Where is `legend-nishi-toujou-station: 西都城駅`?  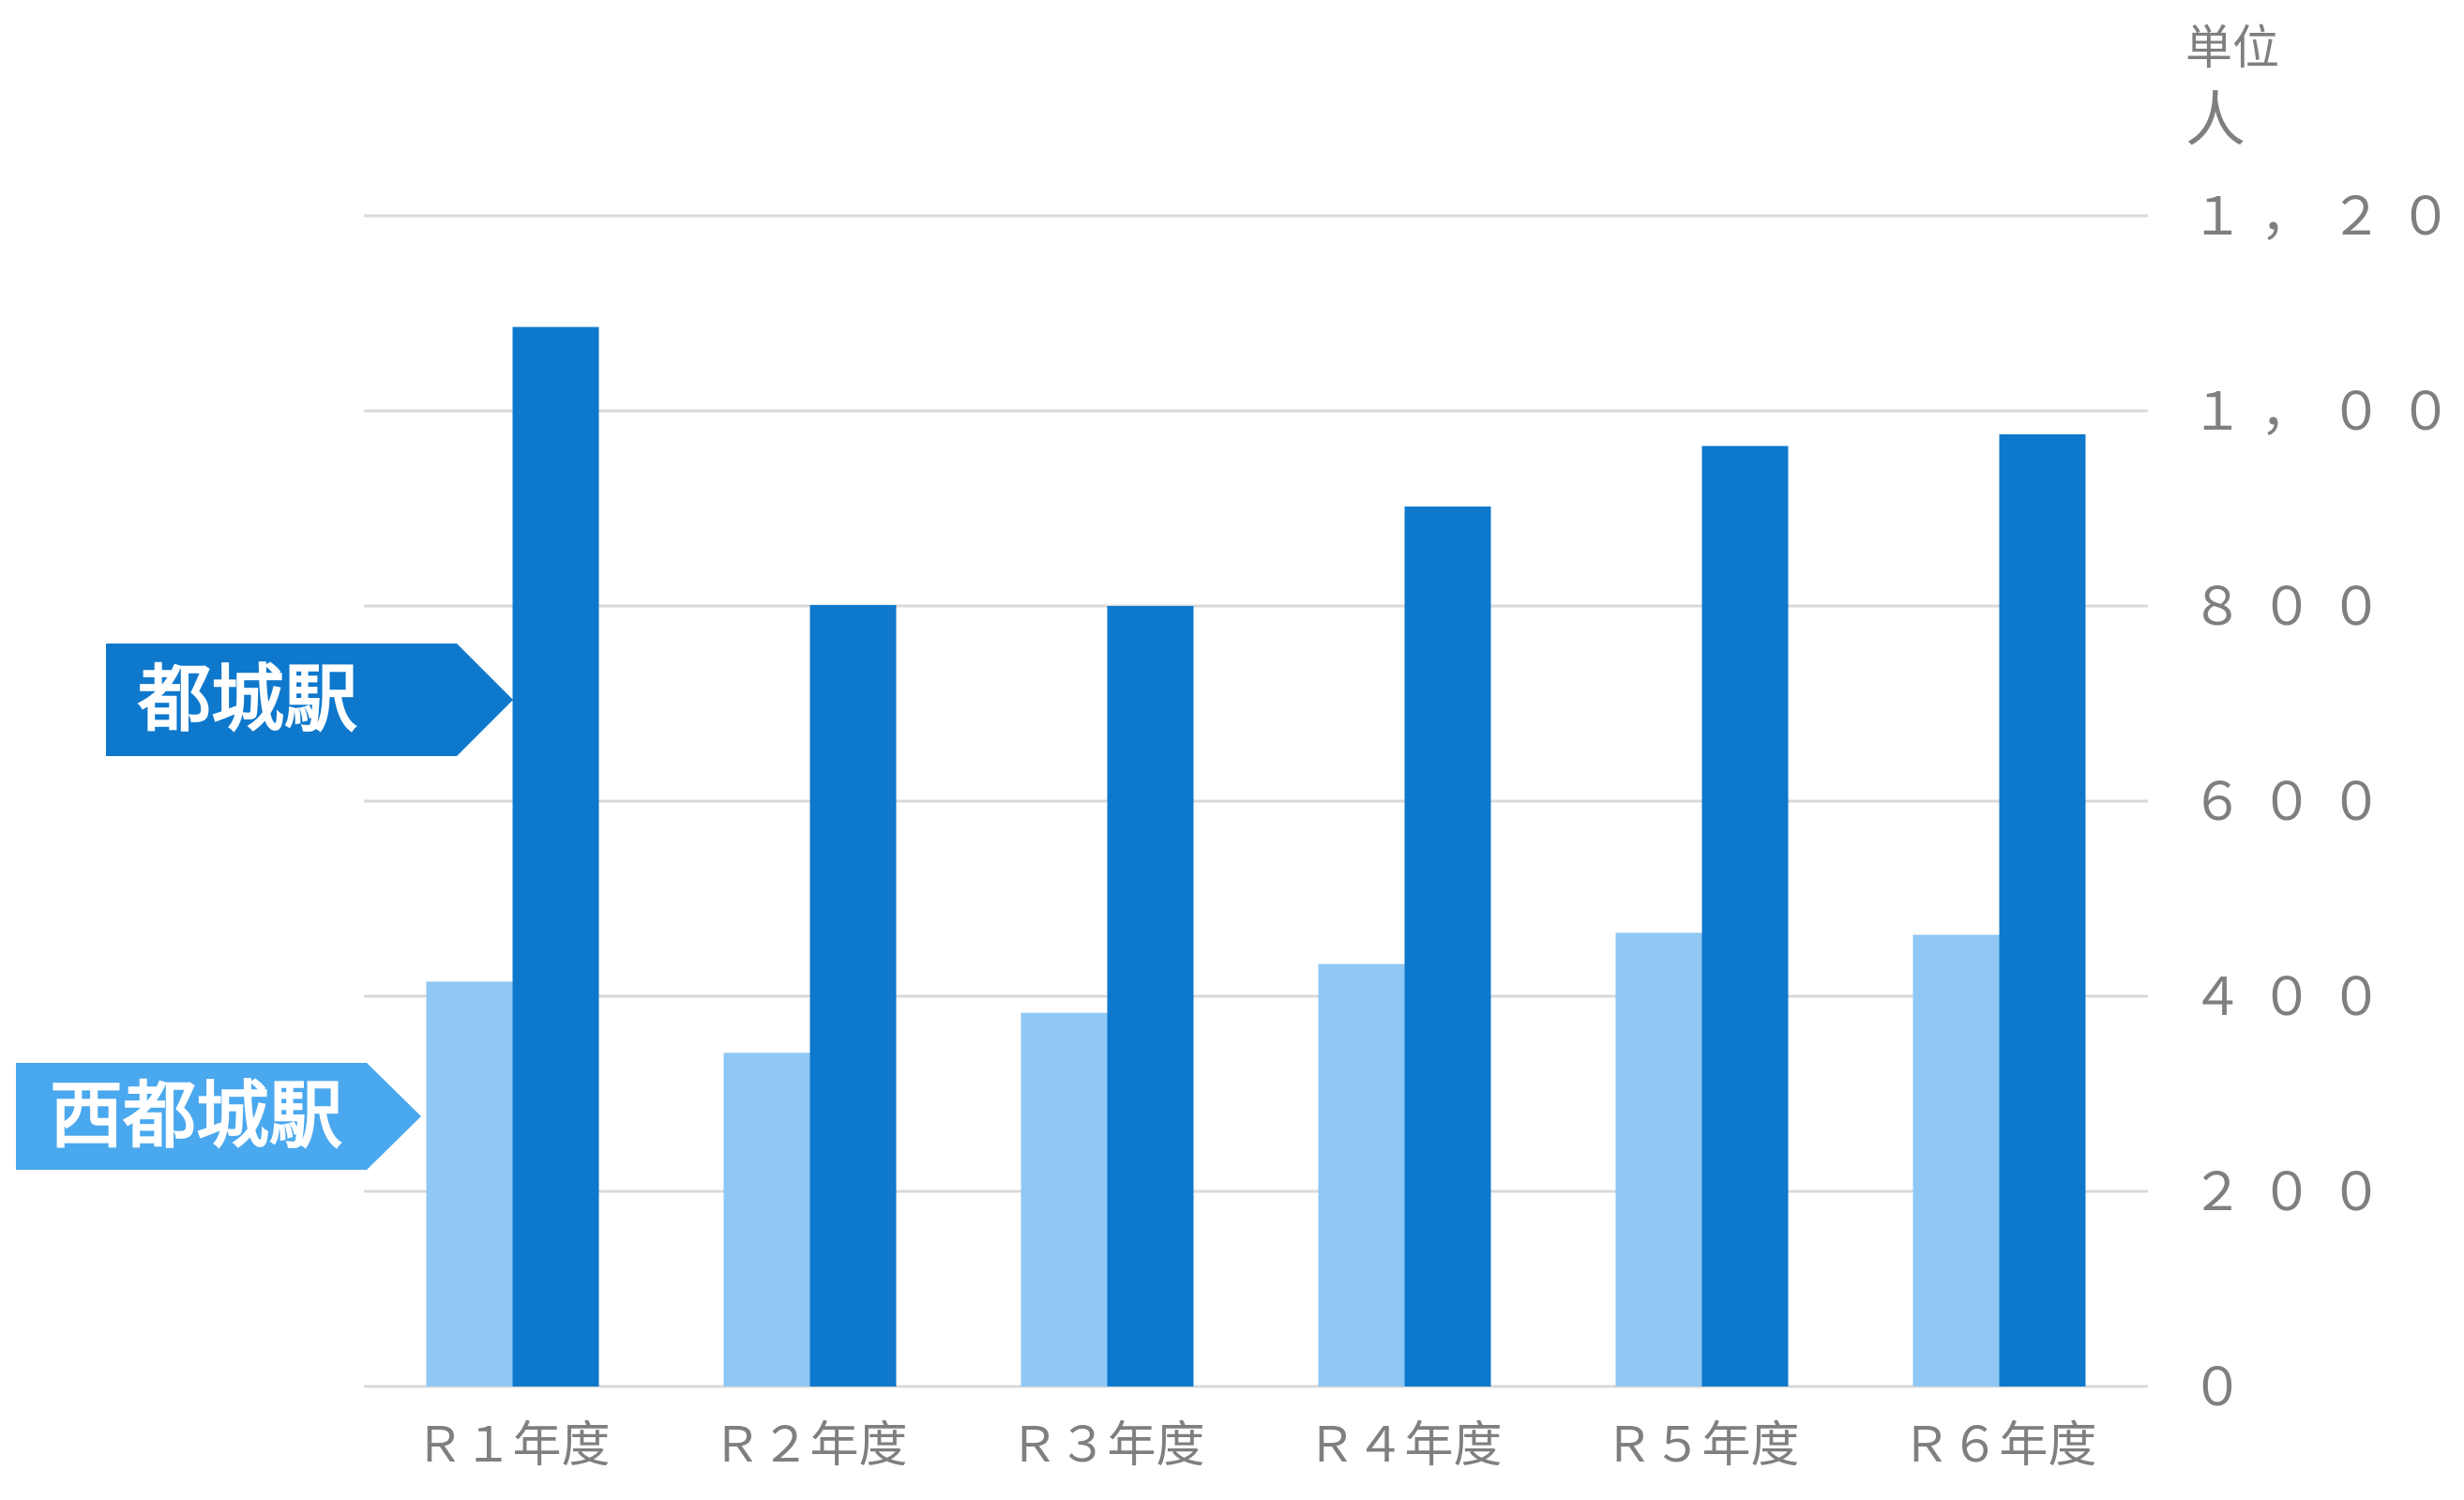 legend-nishi-toujou-station: 西都城駅 is located at coordinates (218, 1116).